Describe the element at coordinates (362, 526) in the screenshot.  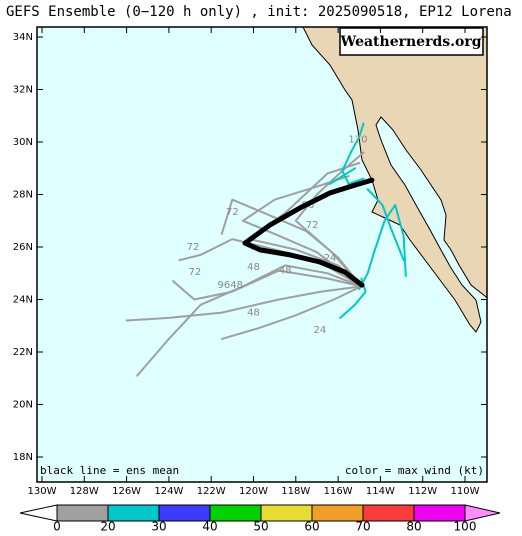
I see `colorbar-label: 70` at that location.